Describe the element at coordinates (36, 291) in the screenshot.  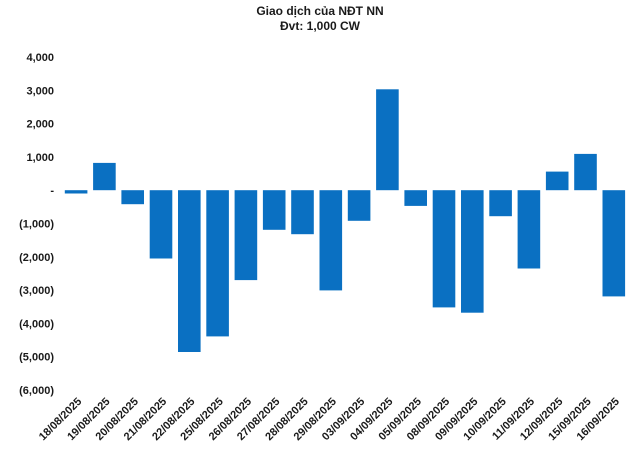
I see `y-tick-label: (3,000)` at that location.